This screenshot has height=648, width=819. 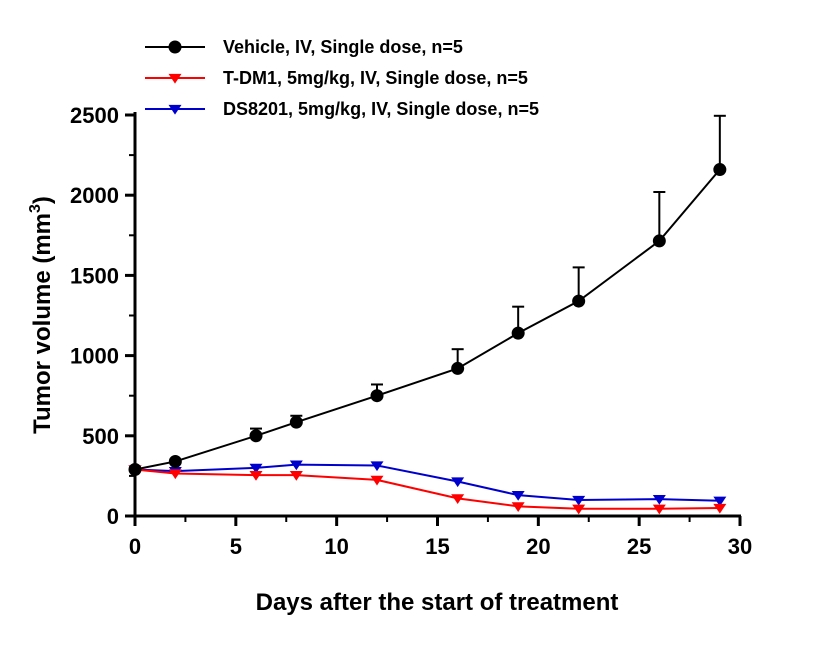 What do you see at coordinates (42, 323) in the screenshot?
I see `y-axis-title-main: Tumor volume (mm` at bounding box center [42, 323].